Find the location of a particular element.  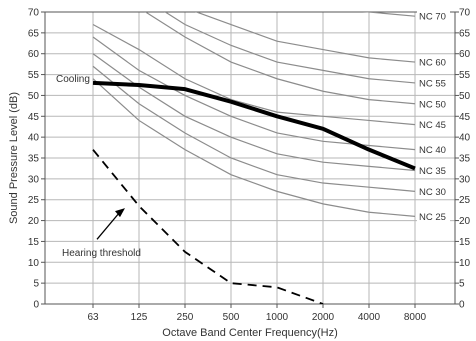

y-axis-left: 0 5 10 15 20 25 30 35 40 45 50 55 60 65 70 is located at coordinates (36, 159).